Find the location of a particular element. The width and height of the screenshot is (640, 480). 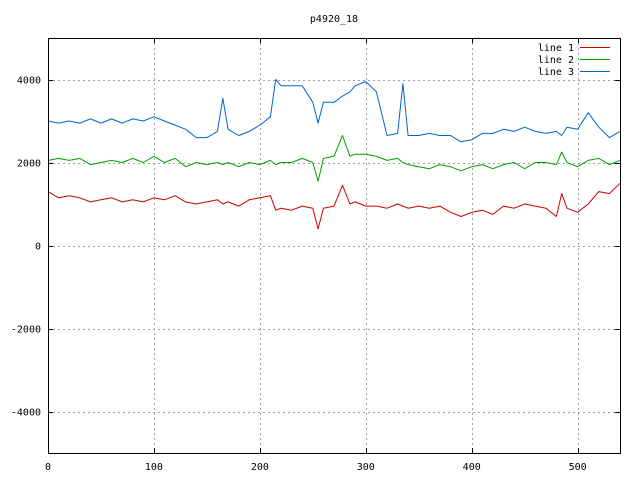

x-tick-label: 400 is located at coordinates (472, 467).